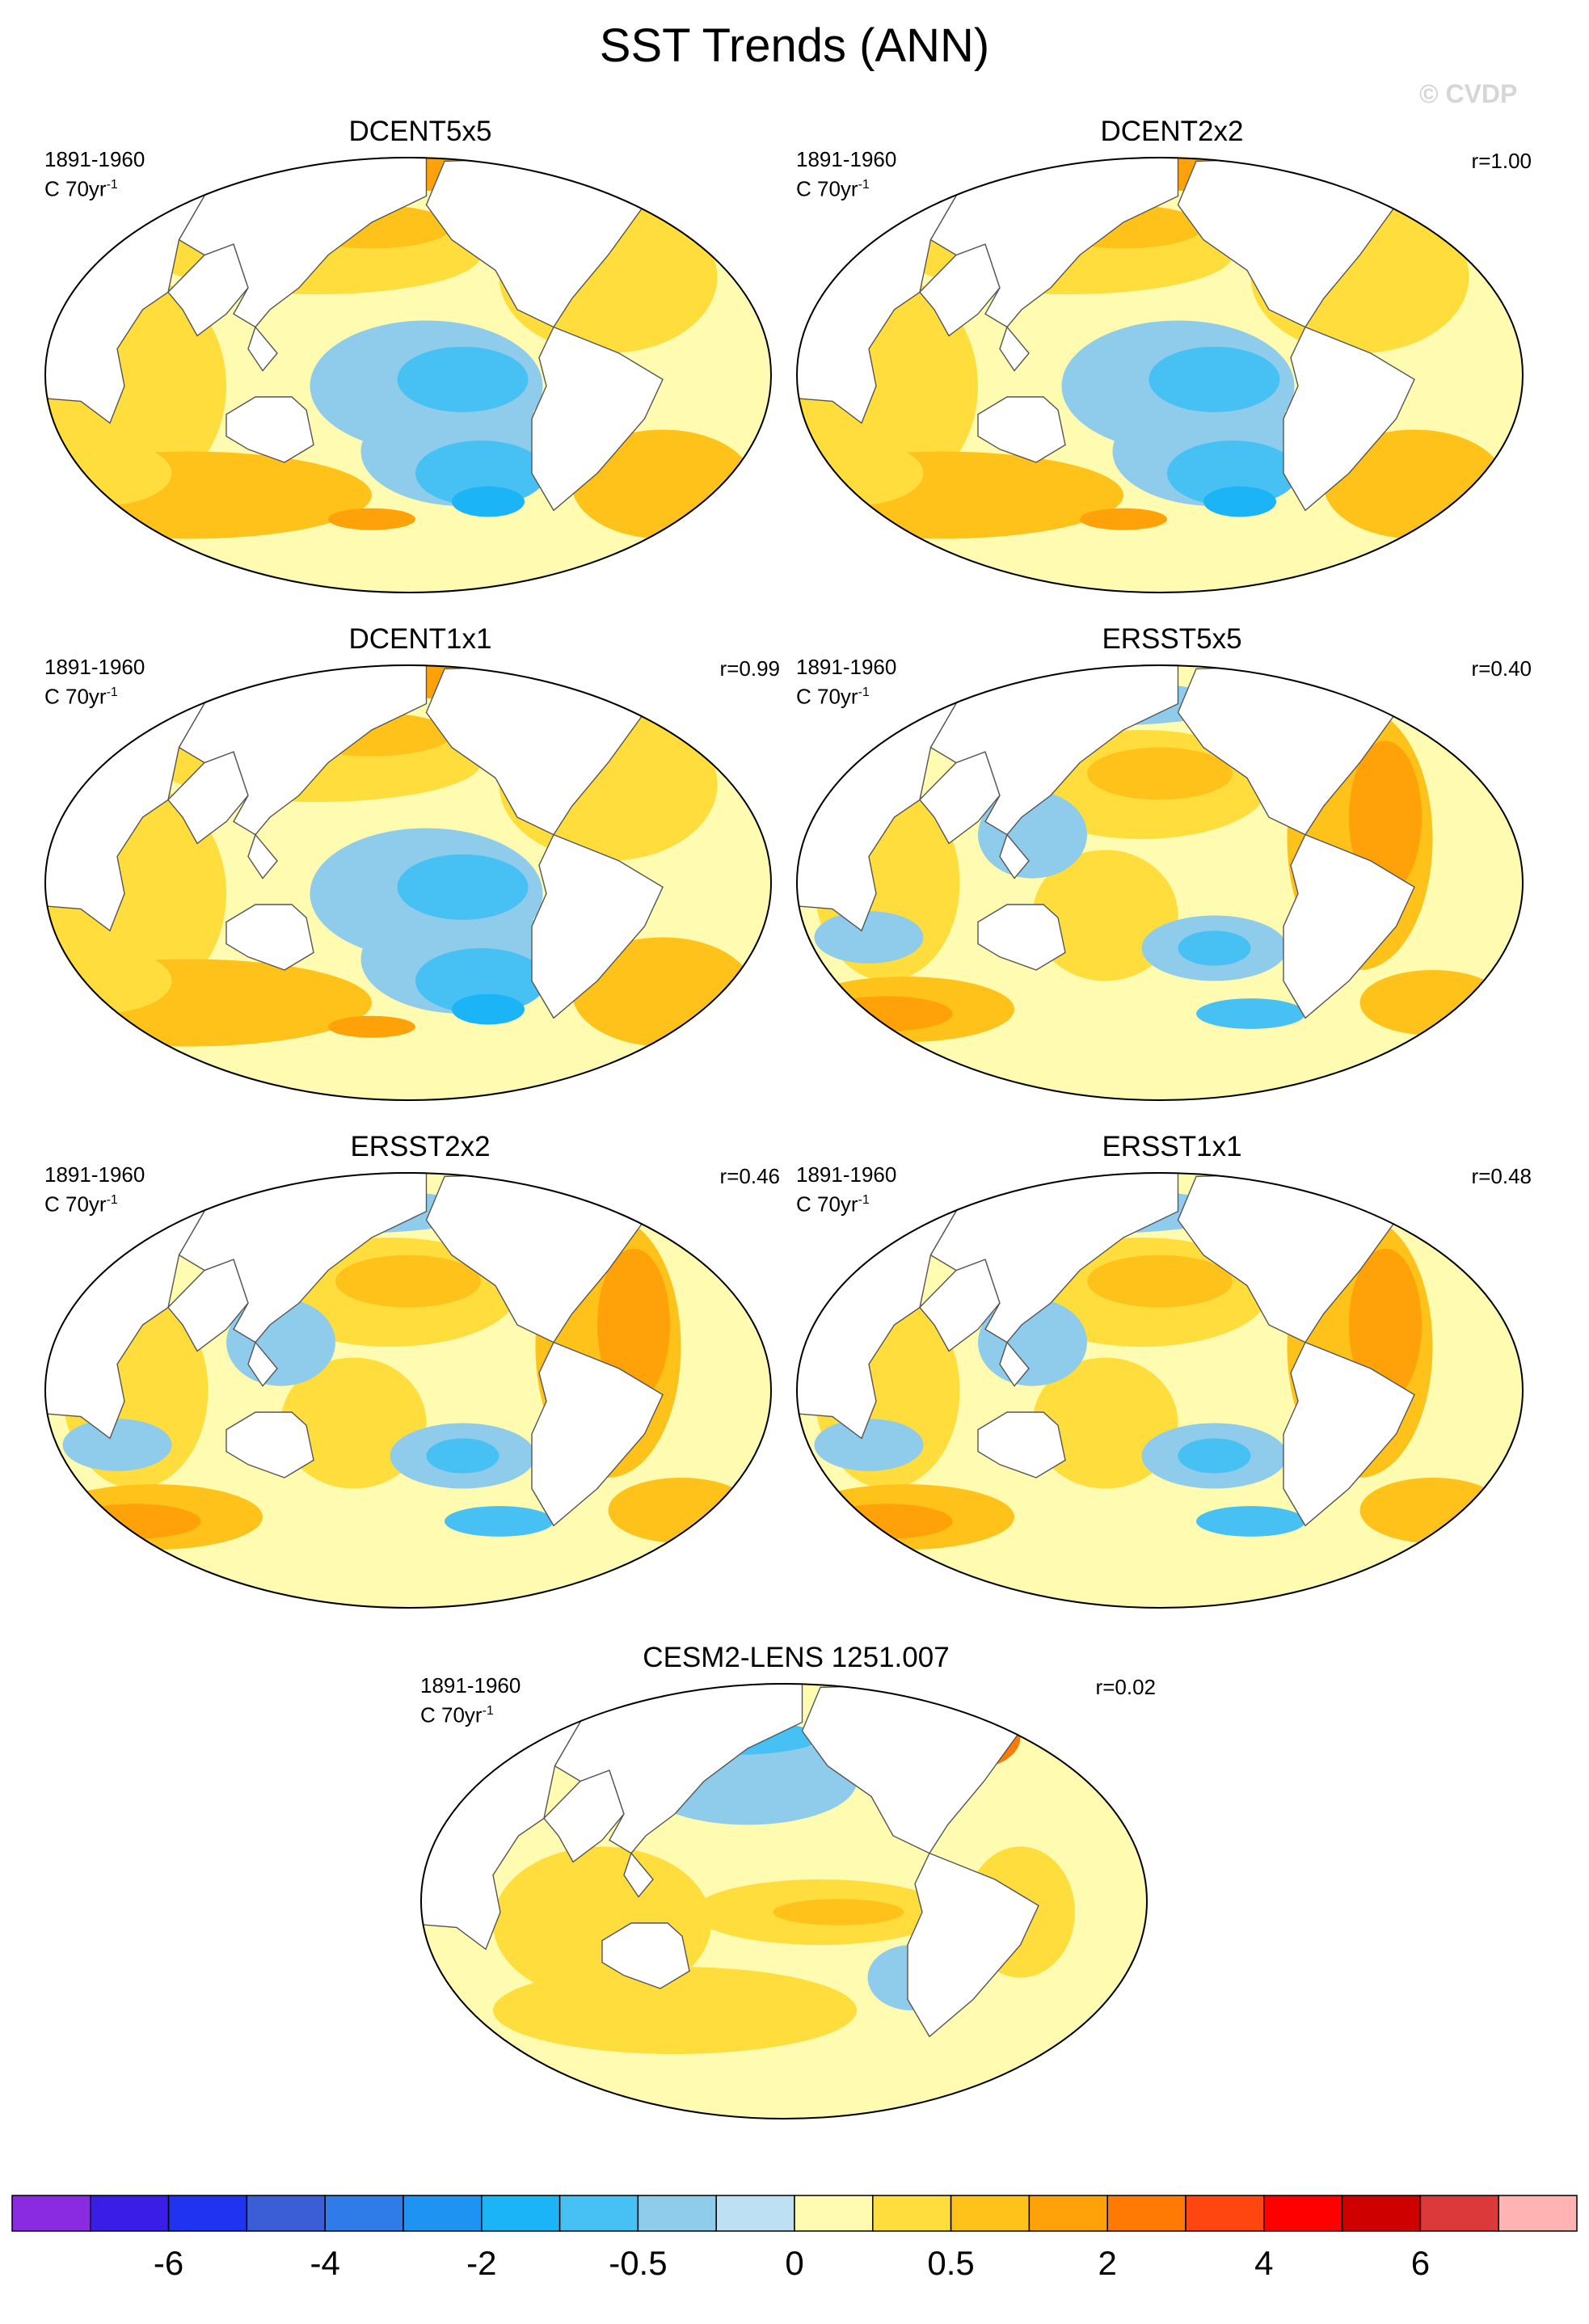 Image resolution: width=1589 pixels, height=2324 pixels. I want to click on map-ersst2x2, so click(408, 1390).